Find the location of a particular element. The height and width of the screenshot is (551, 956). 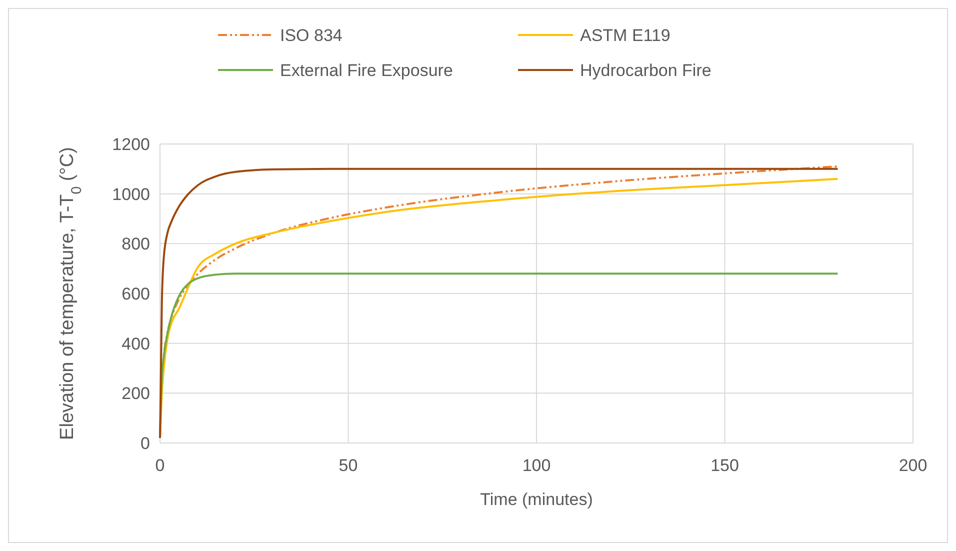

x-tick-label: 50 is located at coordinates (348, 465).